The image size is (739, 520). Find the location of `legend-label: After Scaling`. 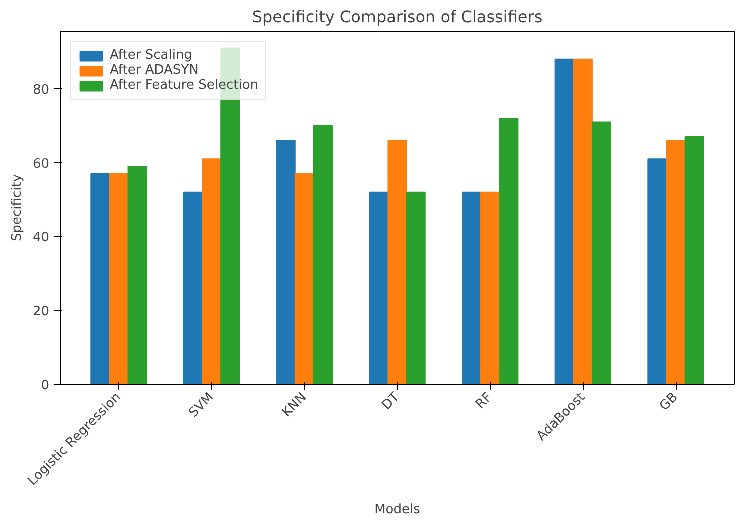

legend-label: After Scaling is located at coordinates (151, 55).